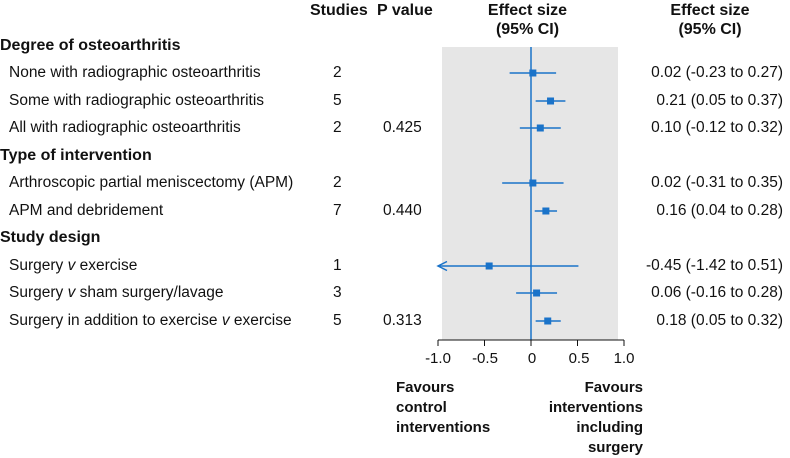  I want to click on plot-panel, so click(530, 193).